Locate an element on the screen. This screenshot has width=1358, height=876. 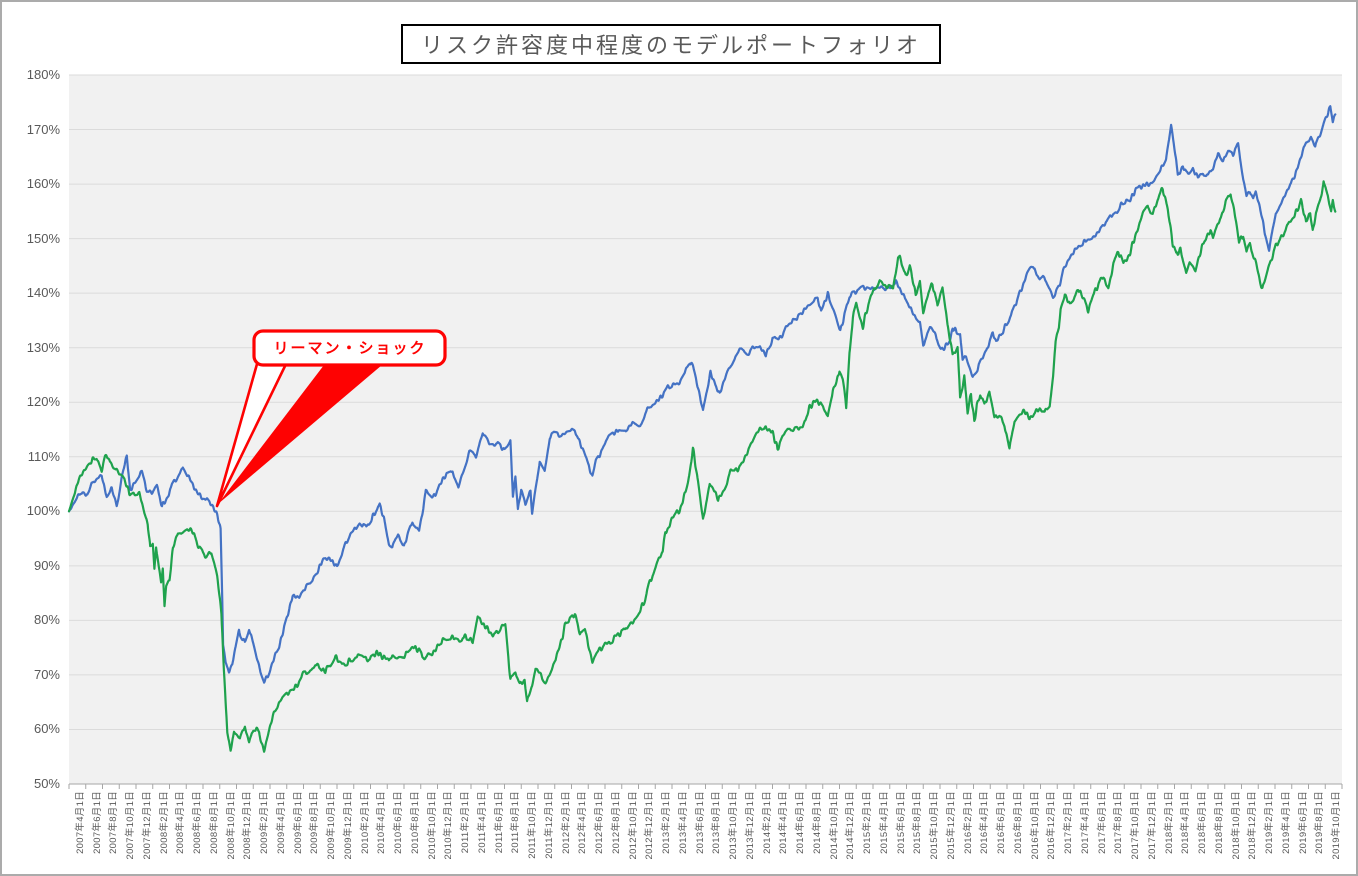
x-axis-label: 2019年10月1日 is located at coordinates (1337, 825).